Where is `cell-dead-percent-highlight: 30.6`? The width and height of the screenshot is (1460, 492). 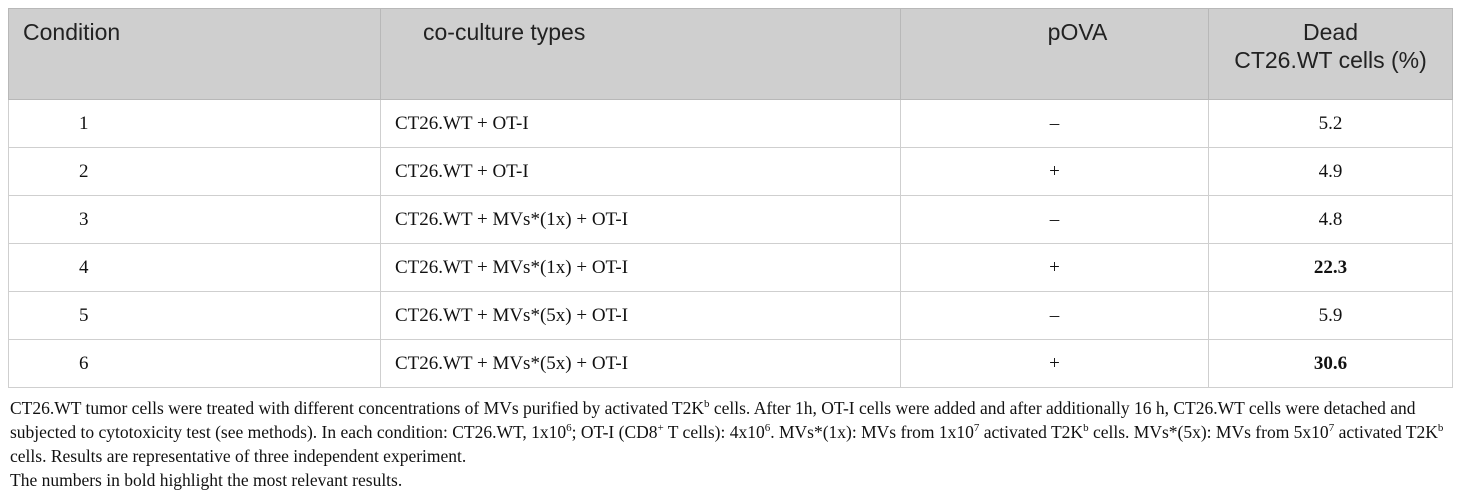 cell-dead-percent-highlight: 30.6 is located at coordinates (1330, 363).